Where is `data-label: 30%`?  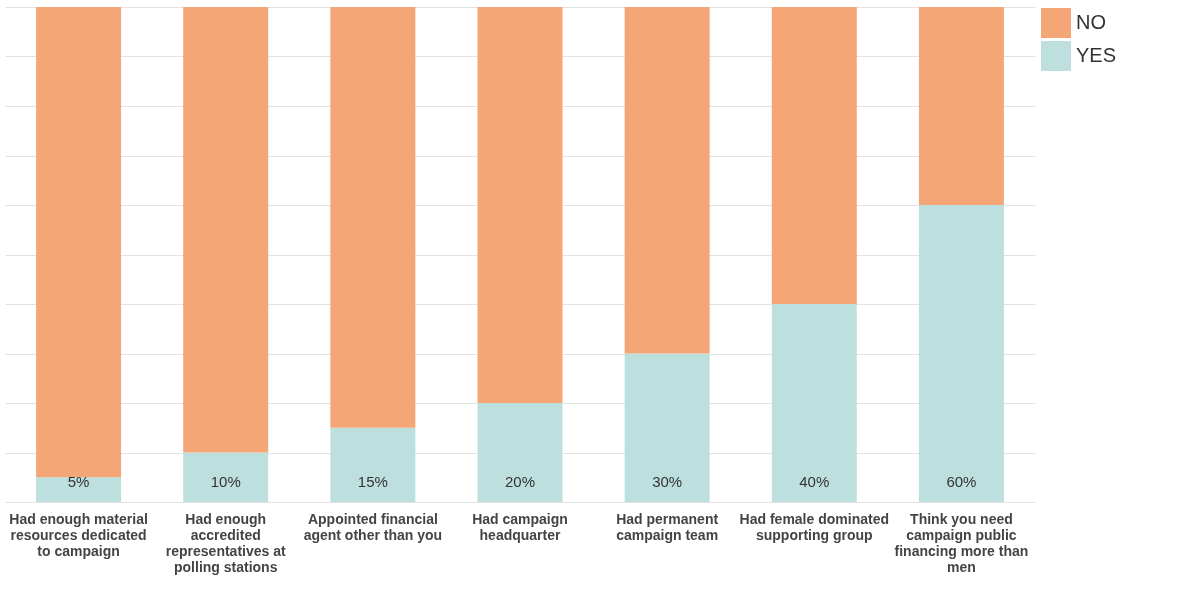 data-label: 30% is located at coordinates (667, 481).